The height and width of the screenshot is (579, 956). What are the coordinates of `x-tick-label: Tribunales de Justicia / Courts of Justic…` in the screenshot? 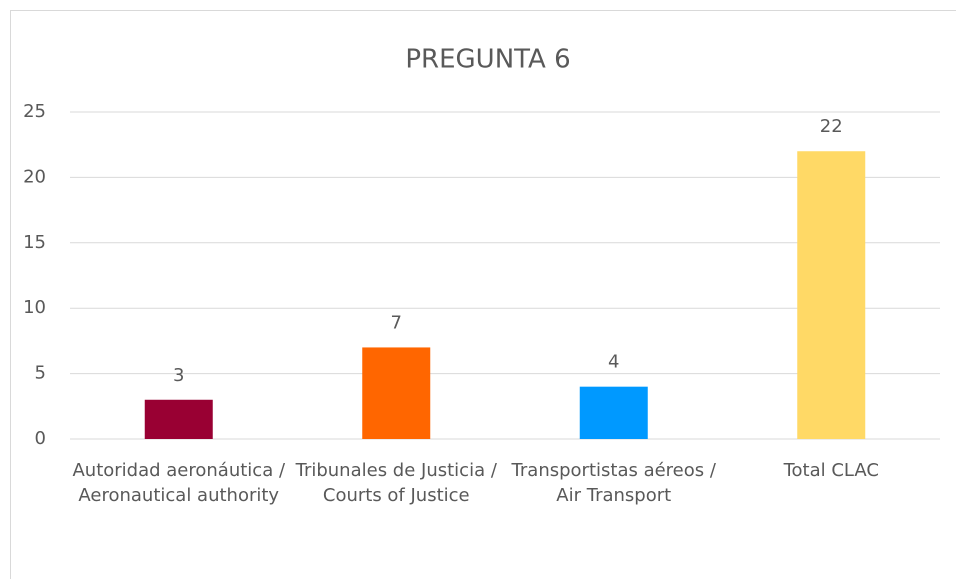 It's located at (396, 483).